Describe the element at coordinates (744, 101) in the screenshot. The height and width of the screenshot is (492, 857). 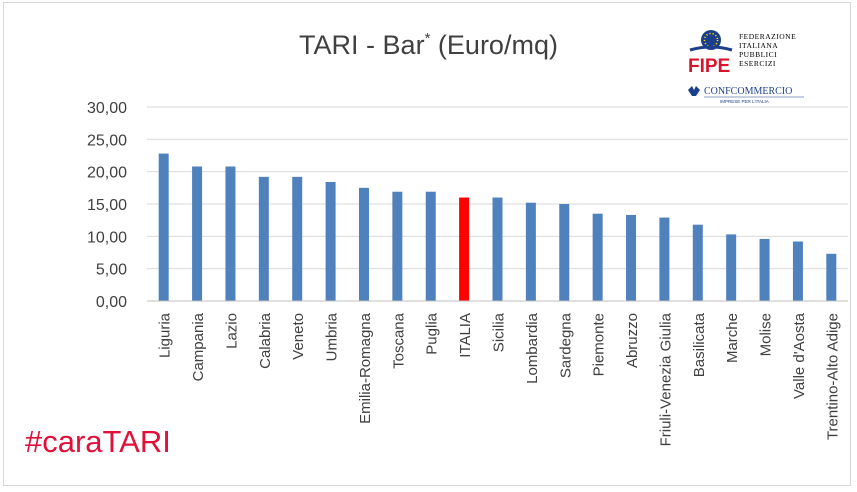
I see `confcommercio-tagline: IMPRESE PER L'ITALIA` at that location.